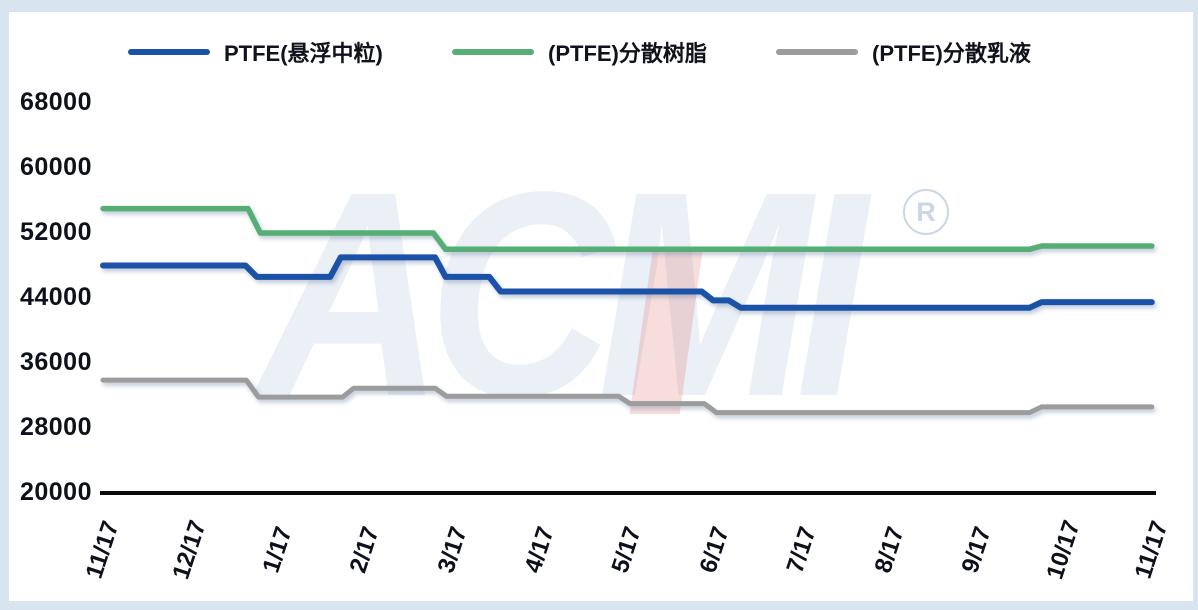 Image resolution: width=1198 pixels, height=610 pixels. What do you see at coordinates (169, 52) in the screenshot?
I see `legend-line-swatch-blue` at bounding box center [169, 52].